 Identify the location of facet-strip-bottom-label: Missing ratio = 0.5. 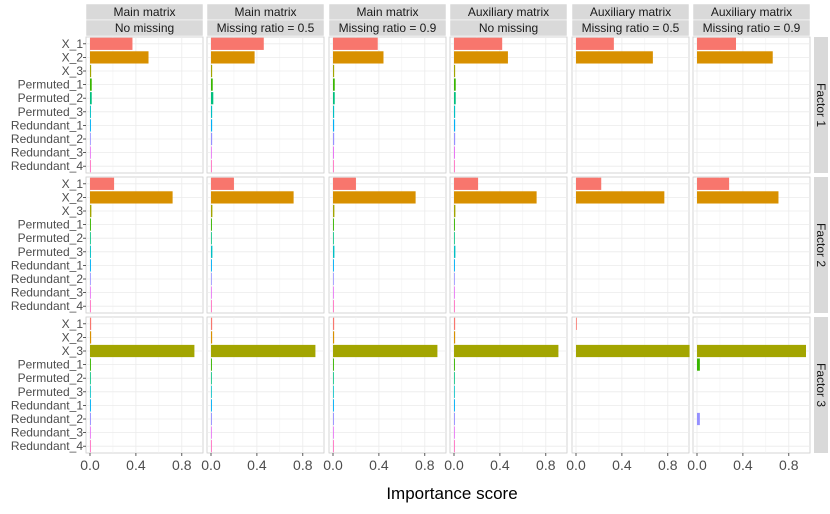
(631, 28).